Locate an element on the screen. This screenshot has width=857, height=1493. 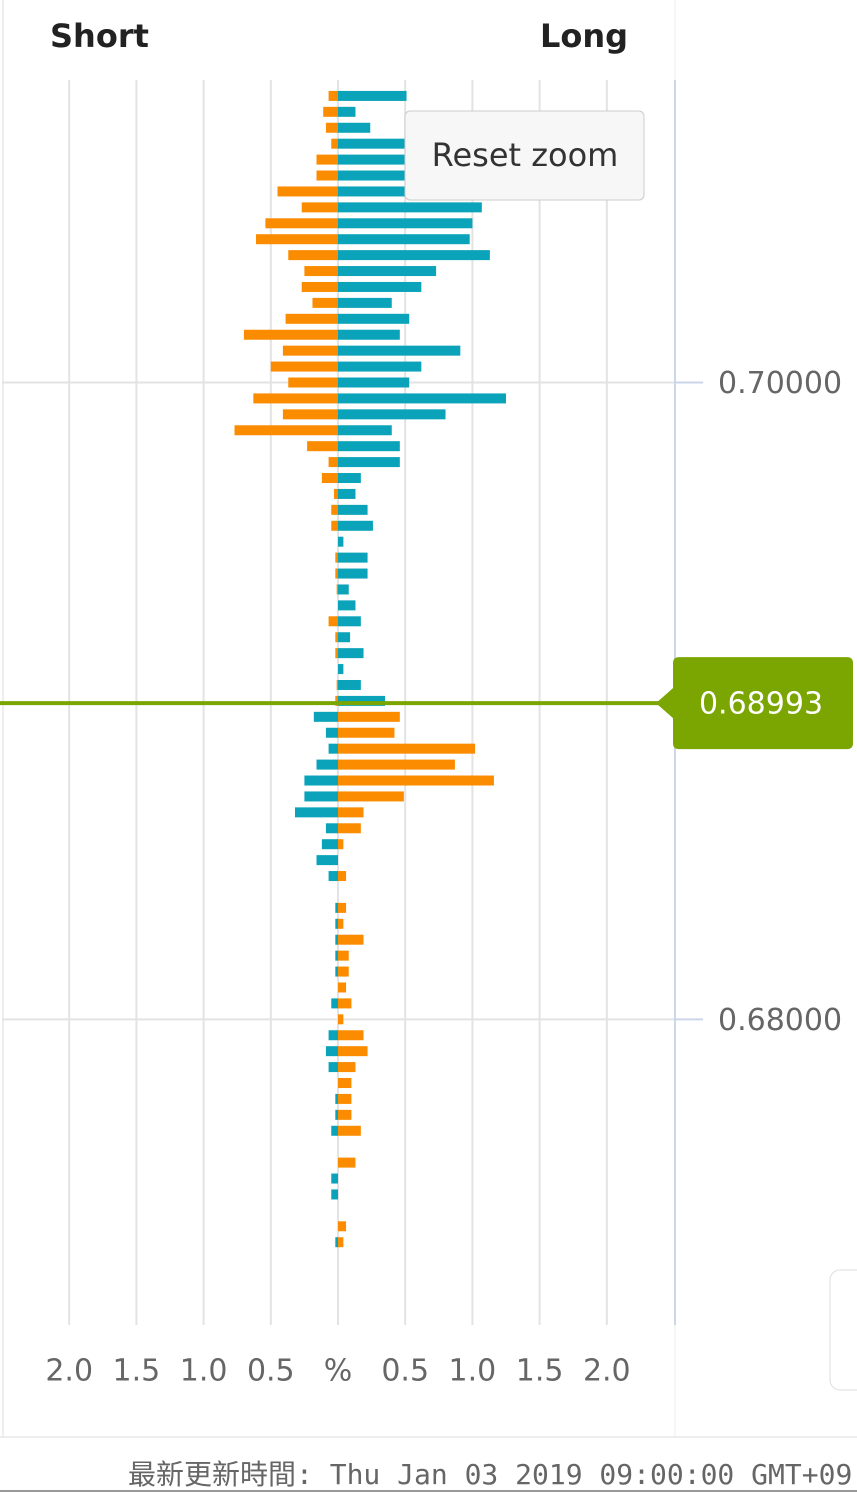
side-card is located at coordinates (843, 1330).